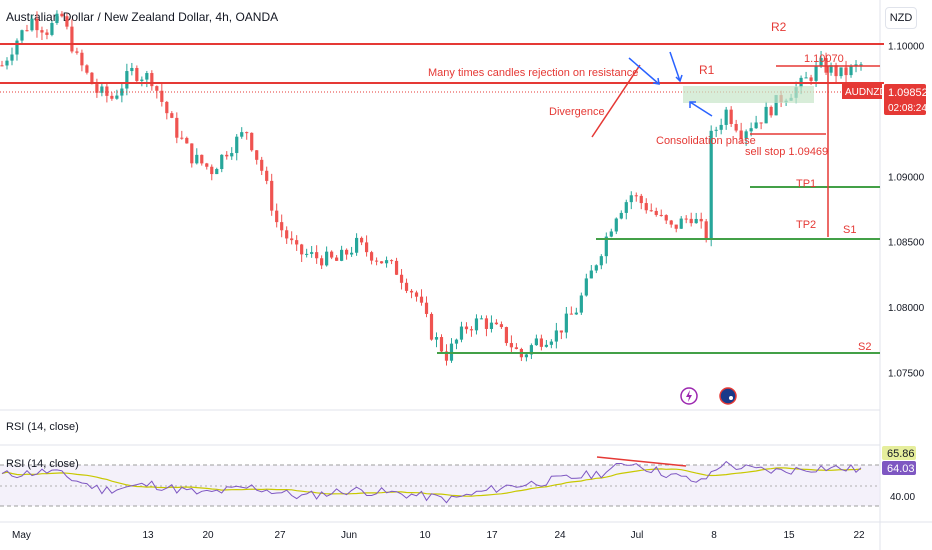 The height and width of the screenshot is (550, 932). What do you see at coordinates (438, 535) in the screenshot?
I see `time-ticks: May 13 20 27 Jun 10 17 24 Jul 8 15 22` at bounding box center [438, 535].